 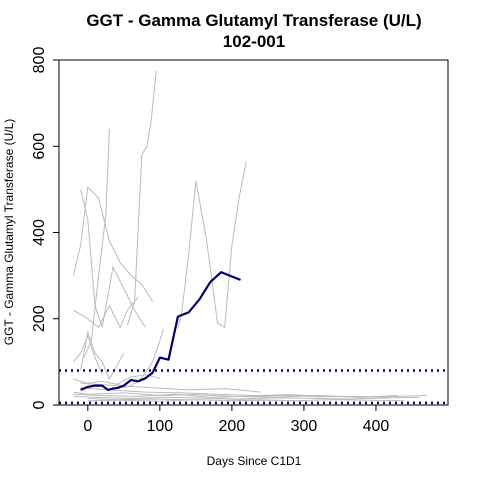 I want to click on y-axis-label: GGT - Gamma Glutamyl Transferase (U/L), so click(x=9, y=232).